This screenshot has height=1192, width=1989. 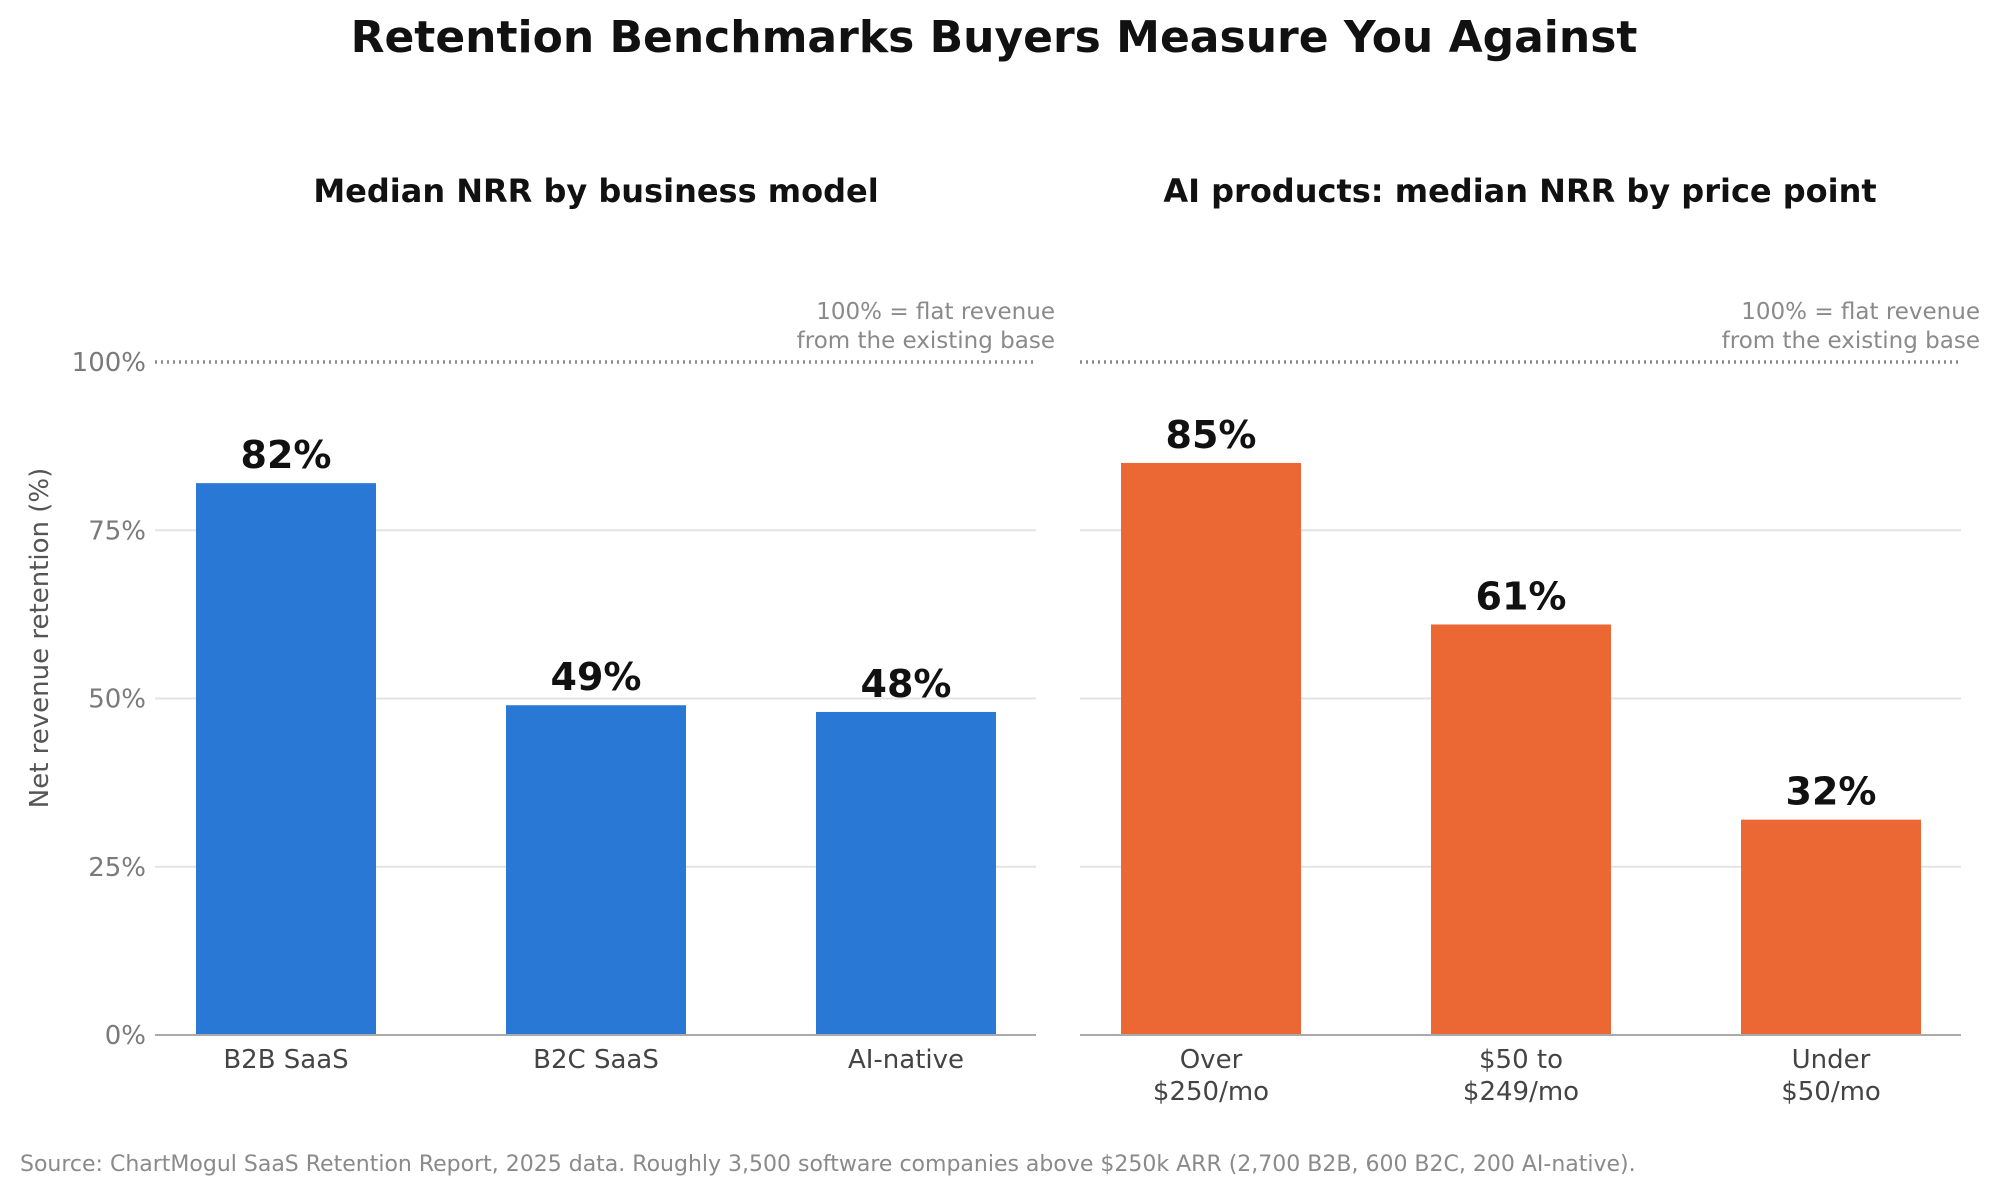 I want to click on bar-value-label: 48%, so click(x=906, y=684).